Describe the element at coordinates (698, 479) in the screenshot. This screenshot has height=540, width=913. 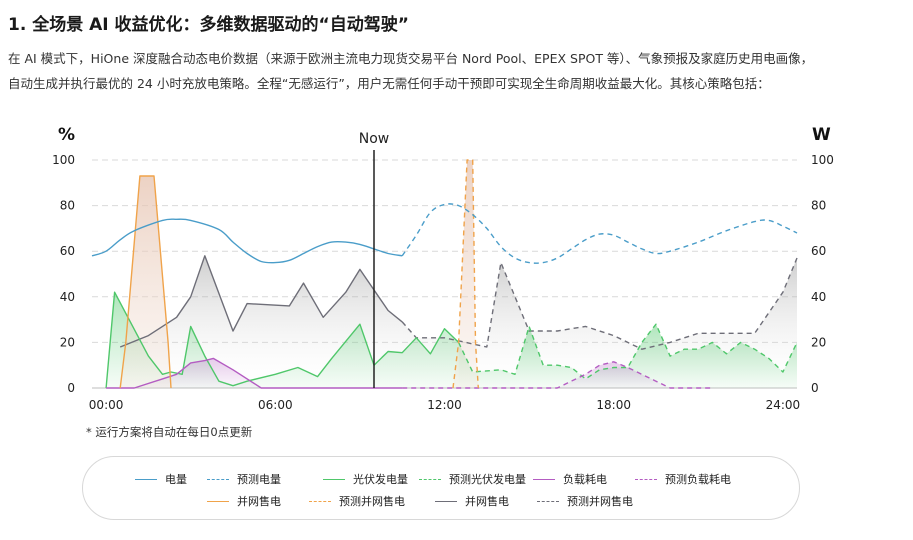
I see `legend-label: 预测负载耗电` at that location.